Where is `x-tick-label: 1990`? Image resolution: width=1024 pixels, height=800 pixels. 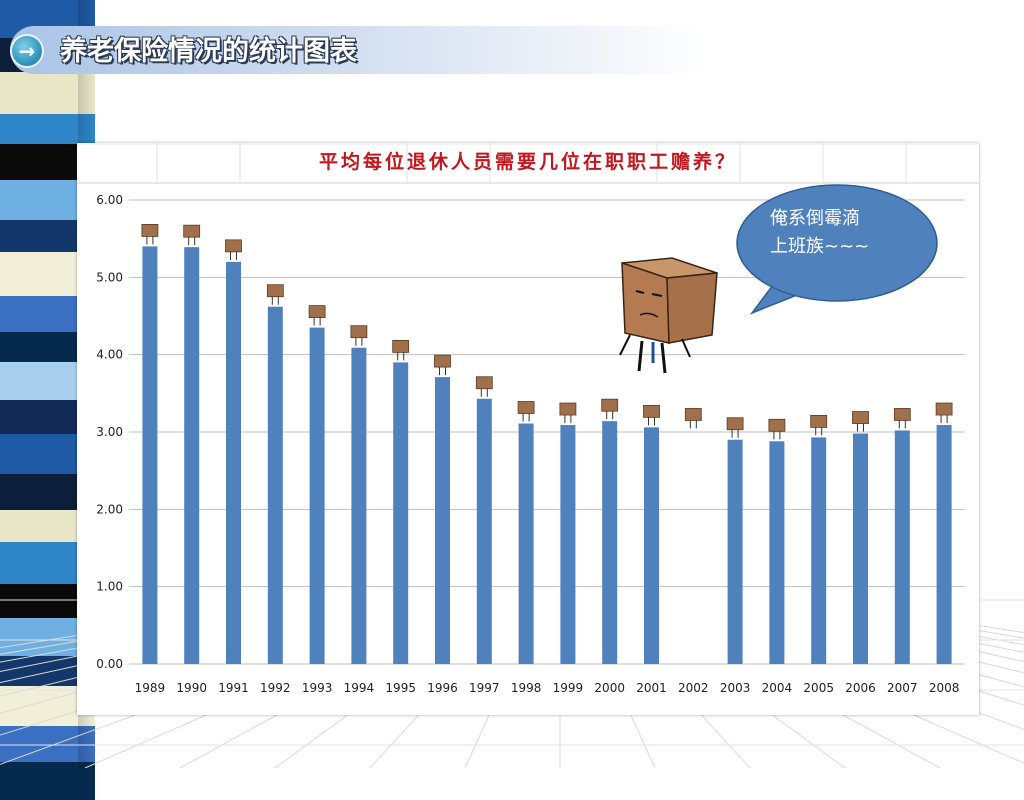
x-tick-label: 1990 is located at coordinates (191, 688).